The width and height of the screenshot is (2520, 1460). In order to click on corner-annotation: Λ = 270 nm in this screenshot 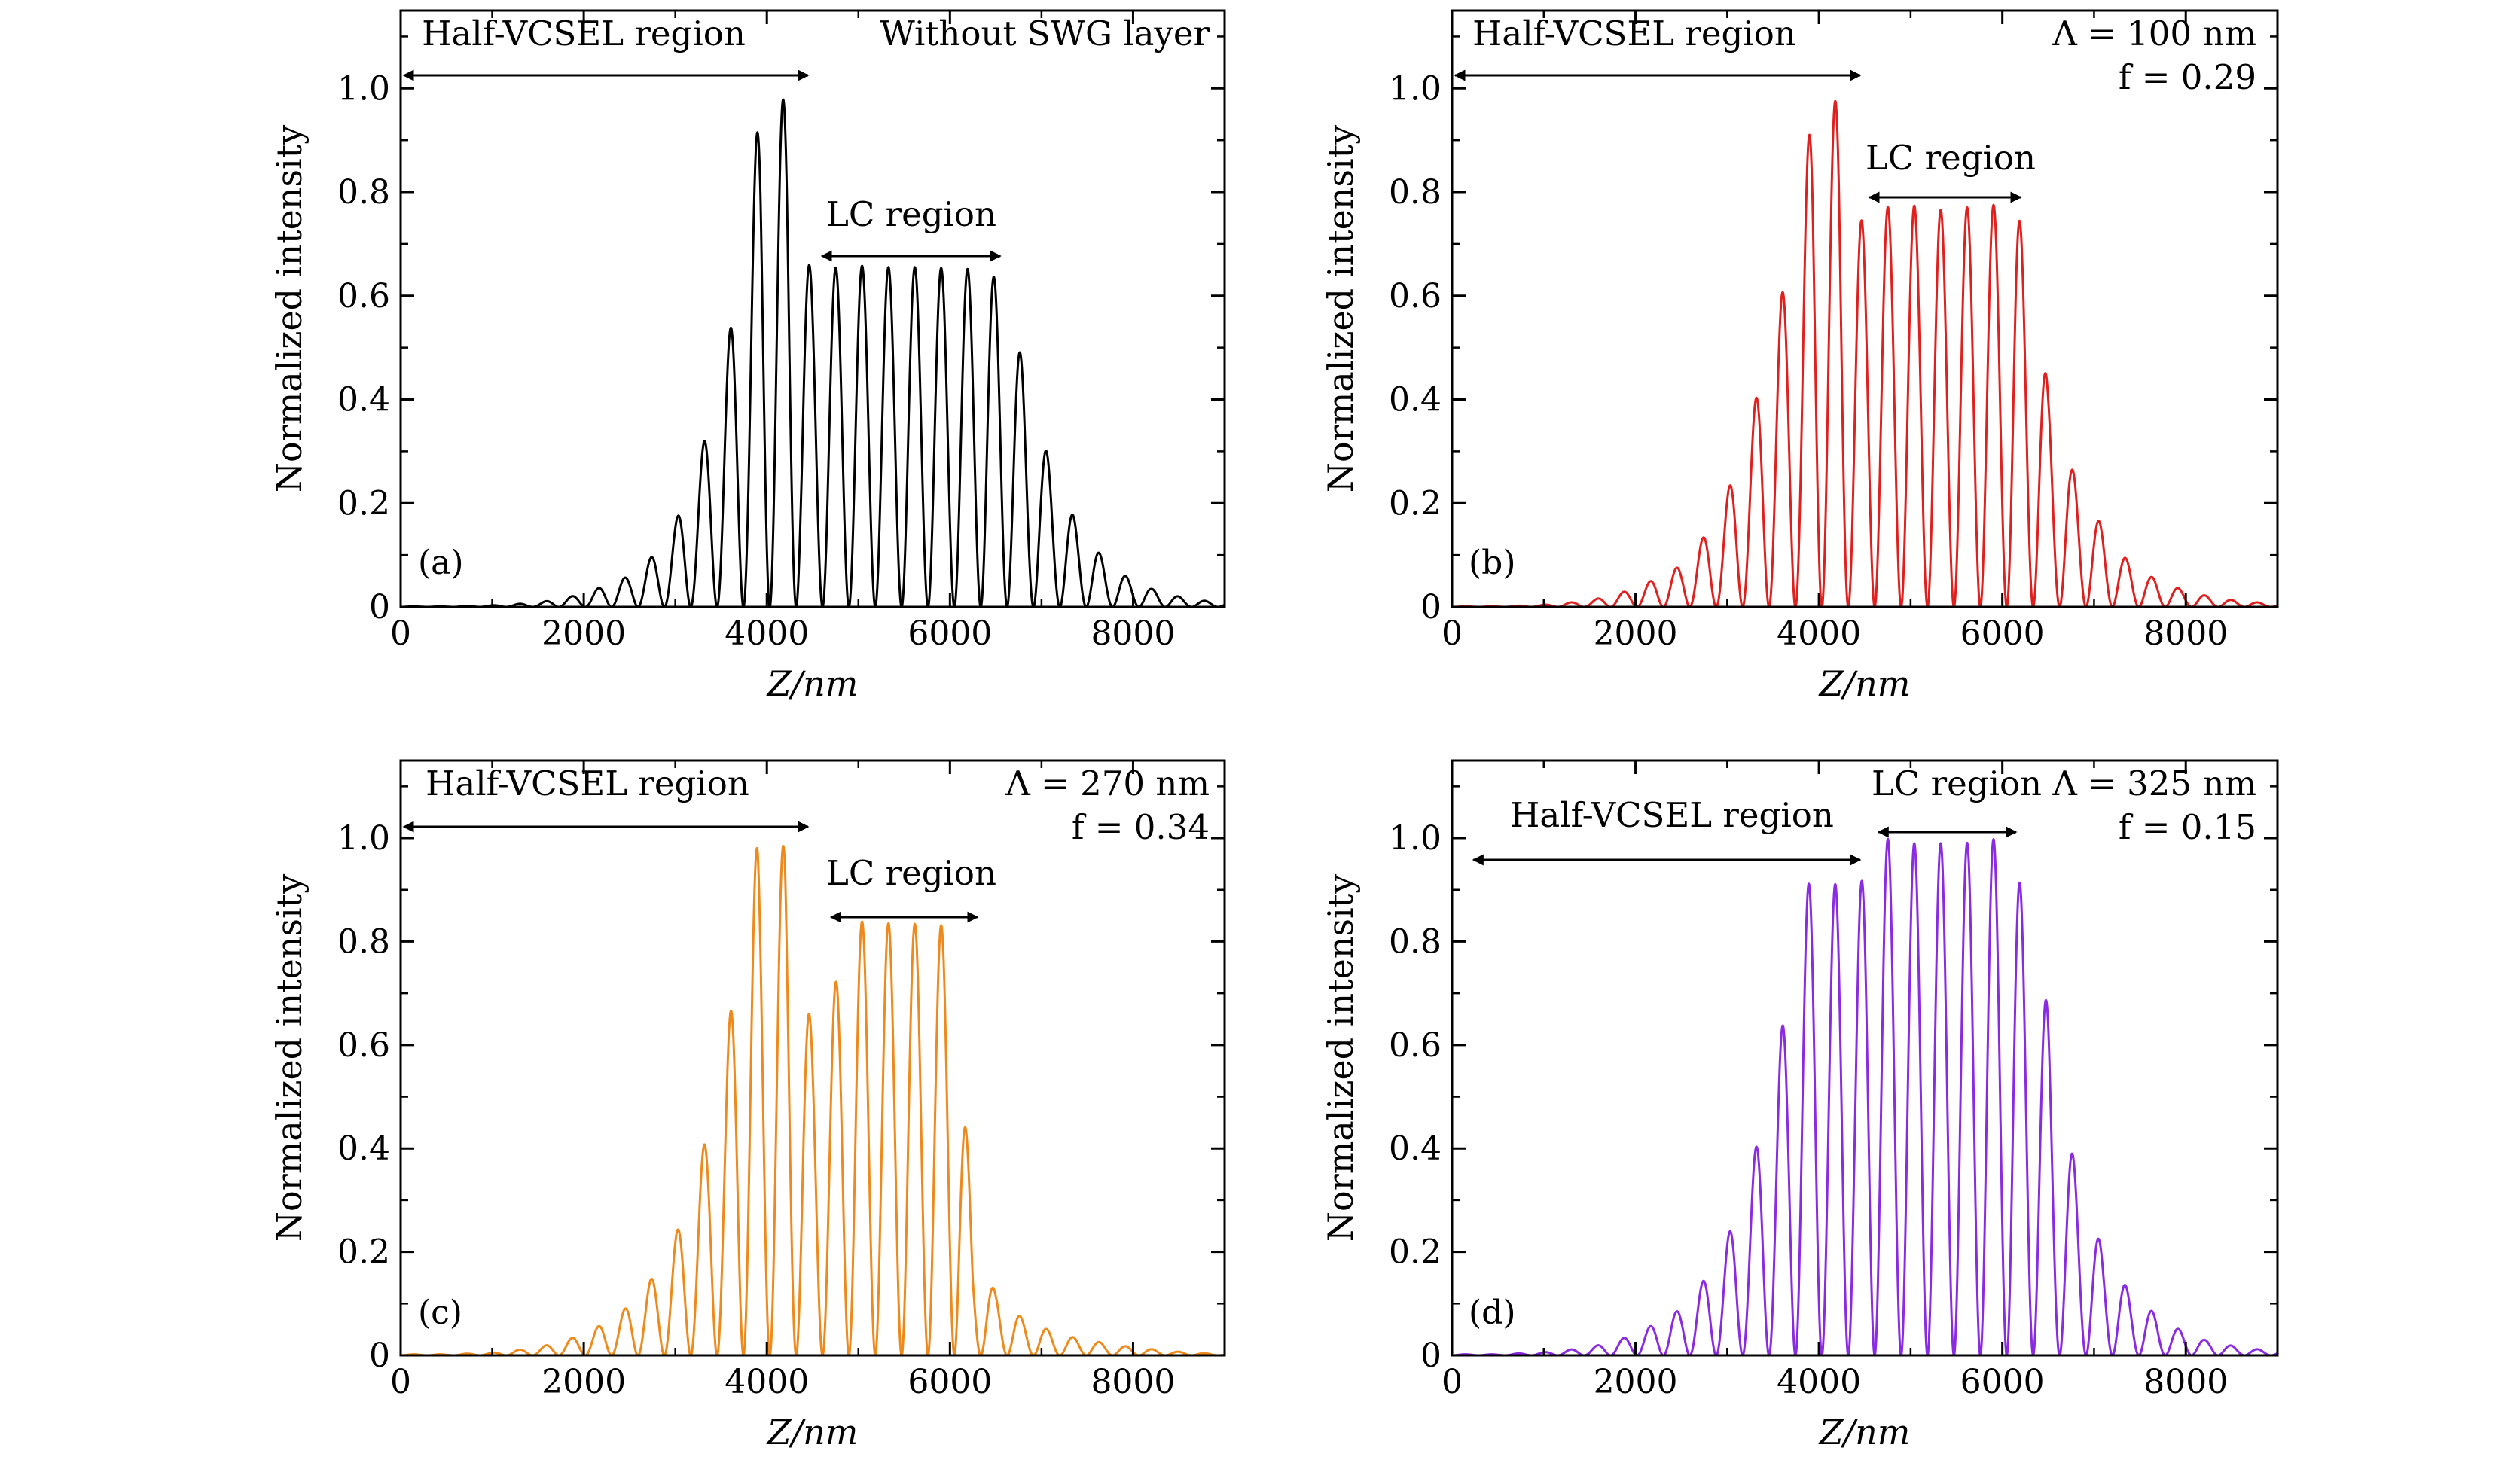, I will do `click(1107, 783)`.